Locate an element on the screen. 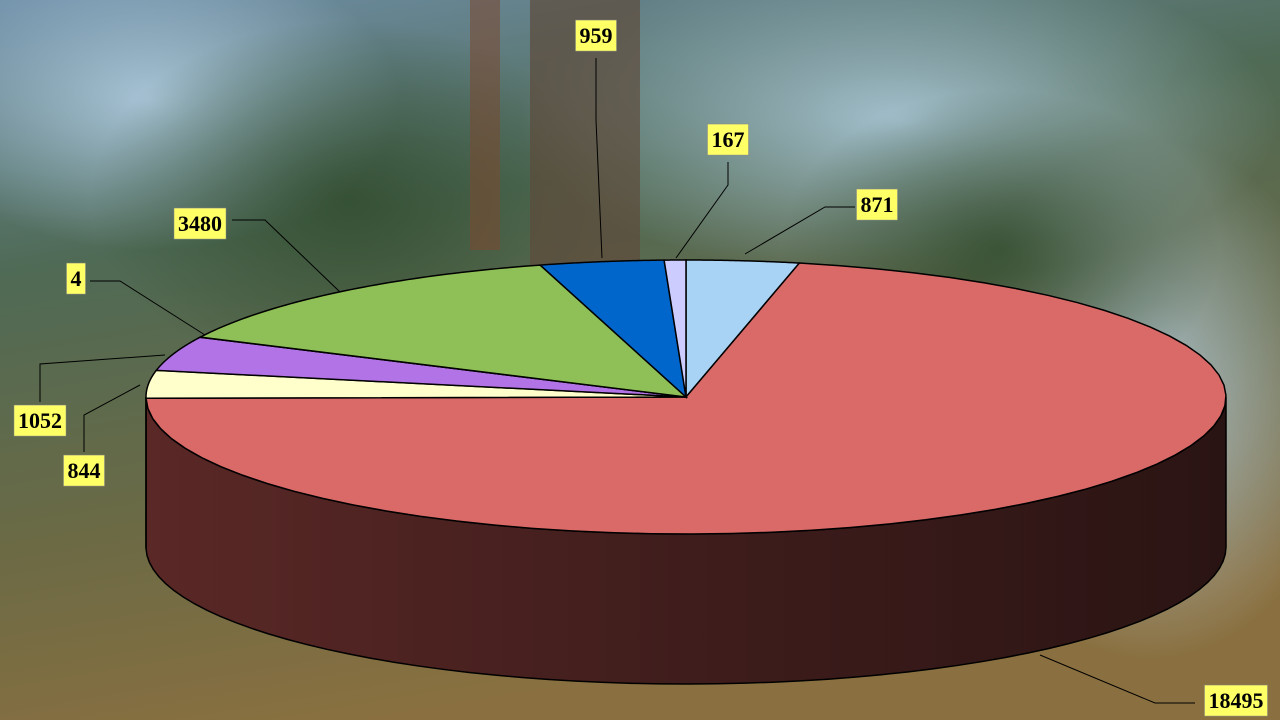 This screenshot has height=720, width=1280. background is located at coordinates (485, 125).